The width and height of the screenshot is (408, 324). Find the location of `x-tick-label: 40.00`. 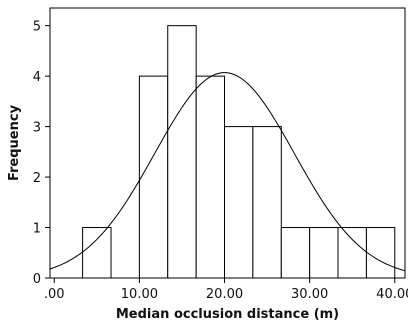

x-tick-label: 40.00 is located at coordinates (392, 294).